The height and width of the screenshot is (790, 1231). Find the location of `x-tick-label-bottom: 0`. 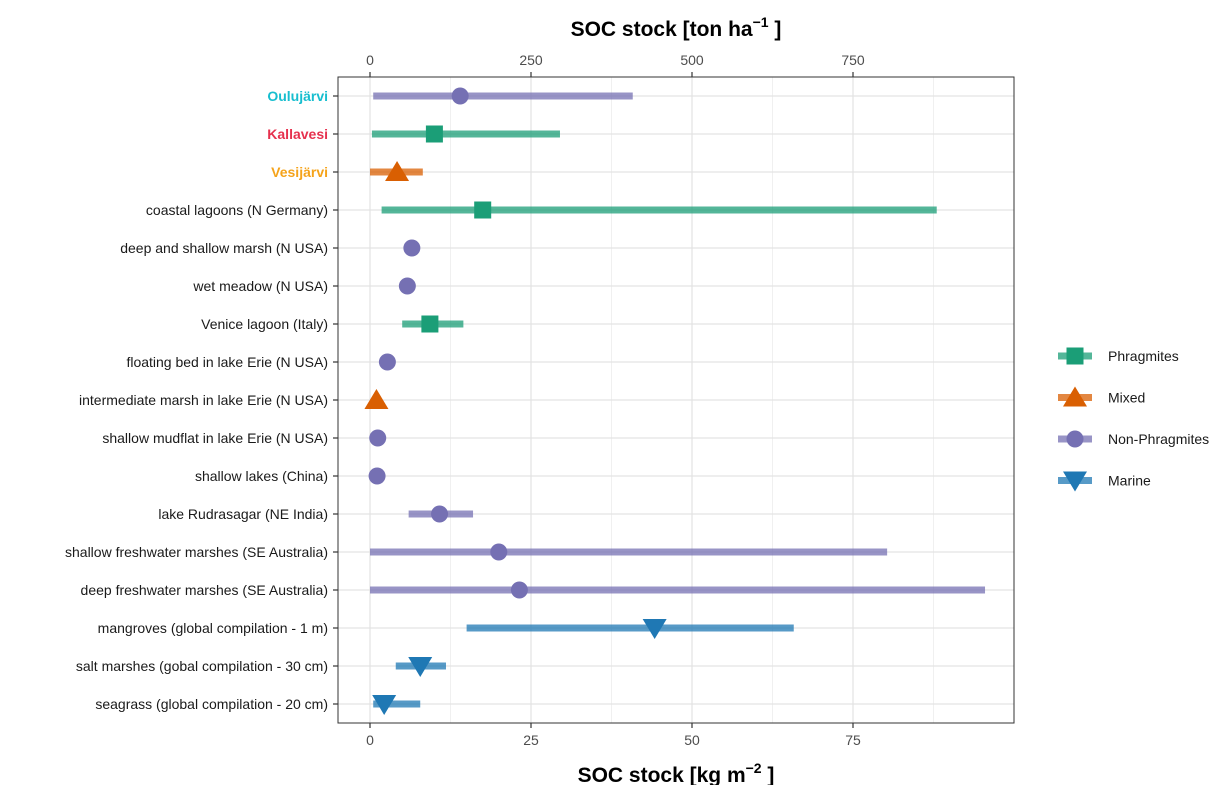

x-tick-label-bottom: 0 is located at coordinates (370, 740).